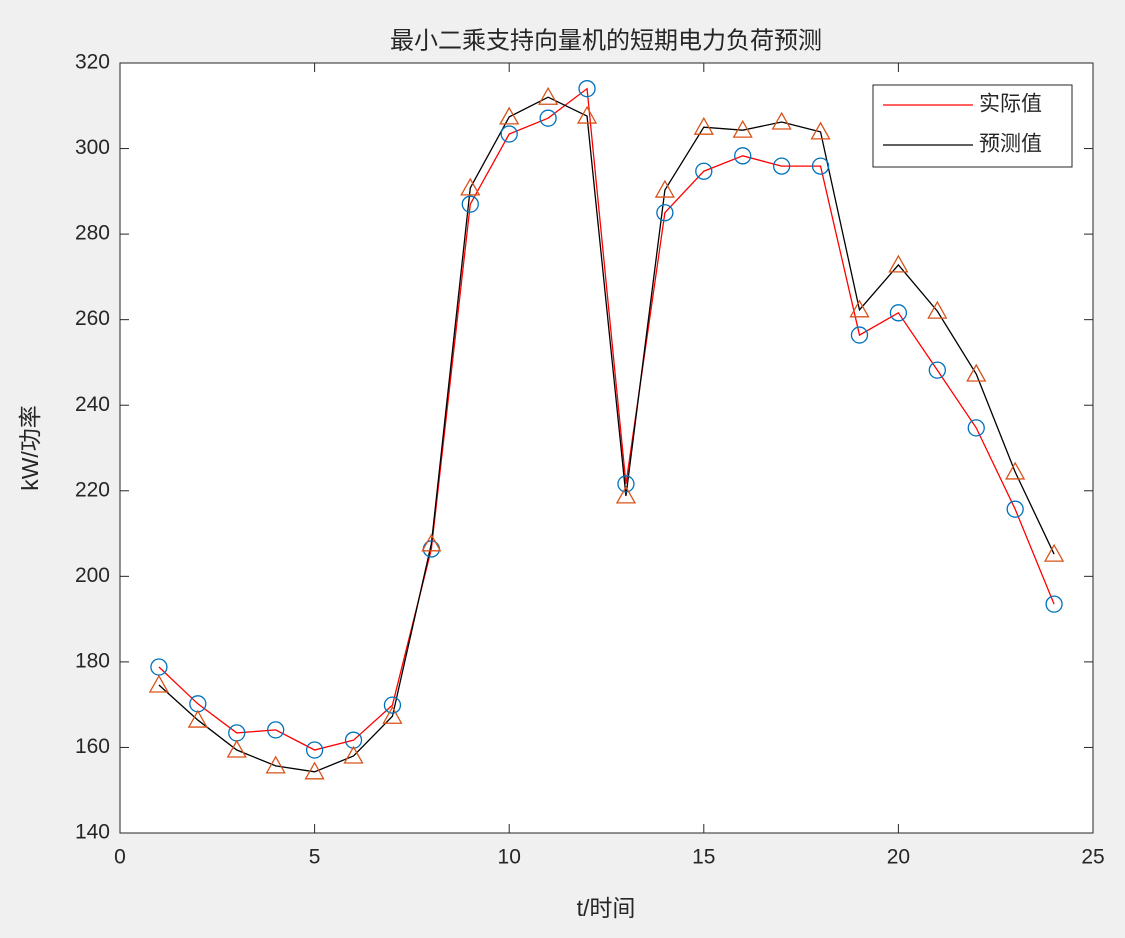  What do you see at coordinates (120, 857) in the screenshot?
I see `x-tick-label: 0` at bounding box center [120, 857].